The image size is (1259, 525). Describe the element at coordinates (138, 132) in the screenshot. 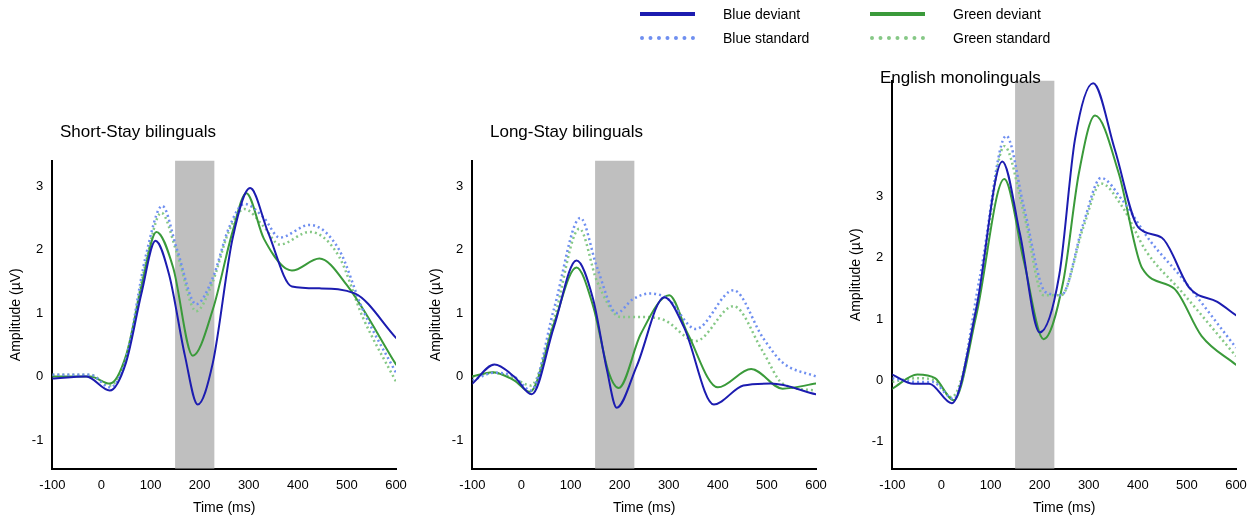

I see `chart-title: Short-Stay bilinguals` at that location.